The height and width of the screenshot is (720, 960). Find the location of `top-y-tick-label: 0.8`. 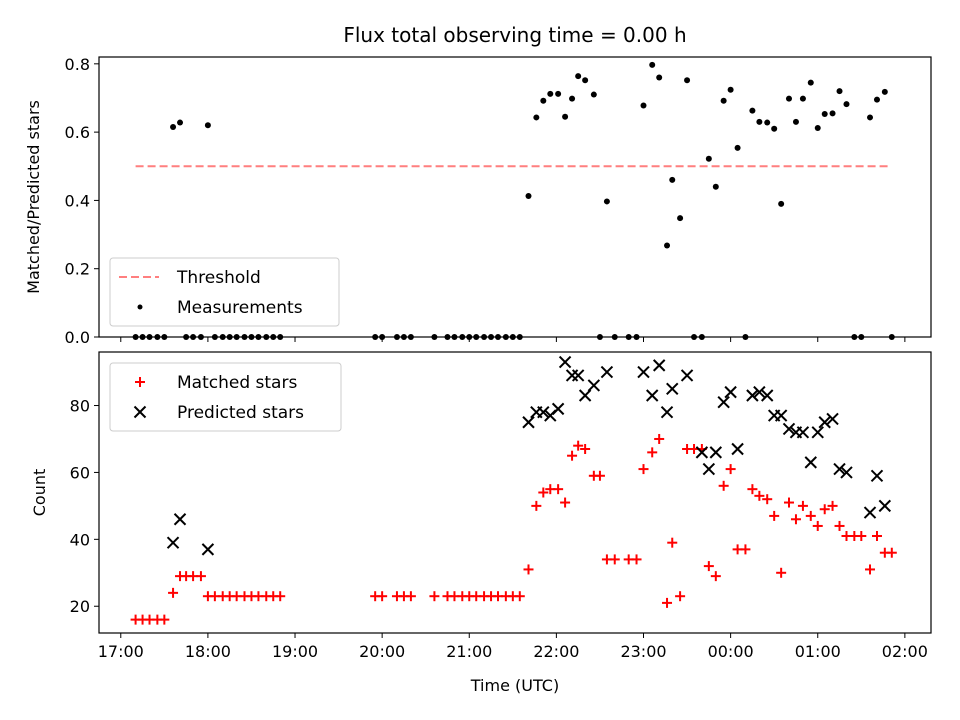

top-y-tick-label: 0.8 is located at coordinates (77, 64).